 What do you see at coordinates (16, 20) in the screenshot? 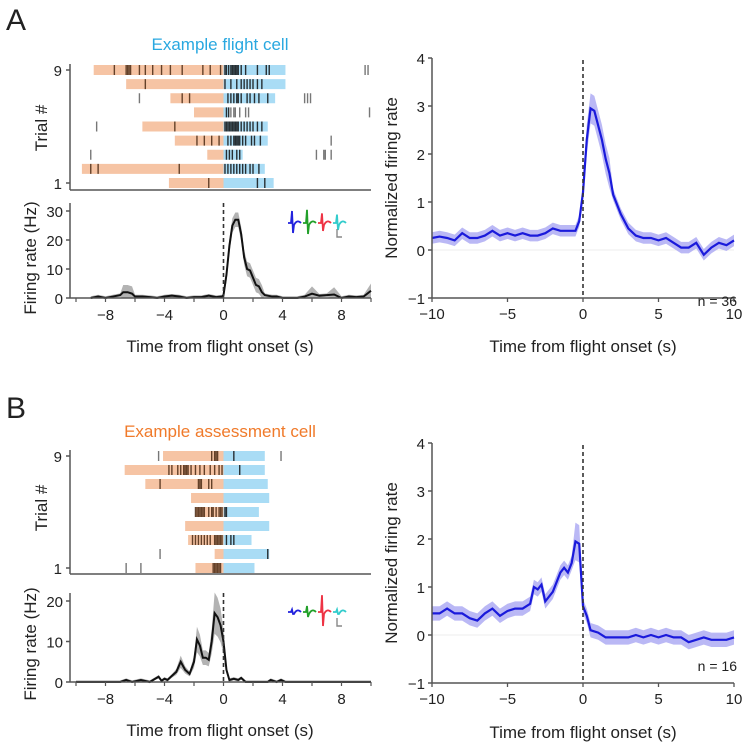
I see `panel-letter-a: A` at bounding box center [16, 20].